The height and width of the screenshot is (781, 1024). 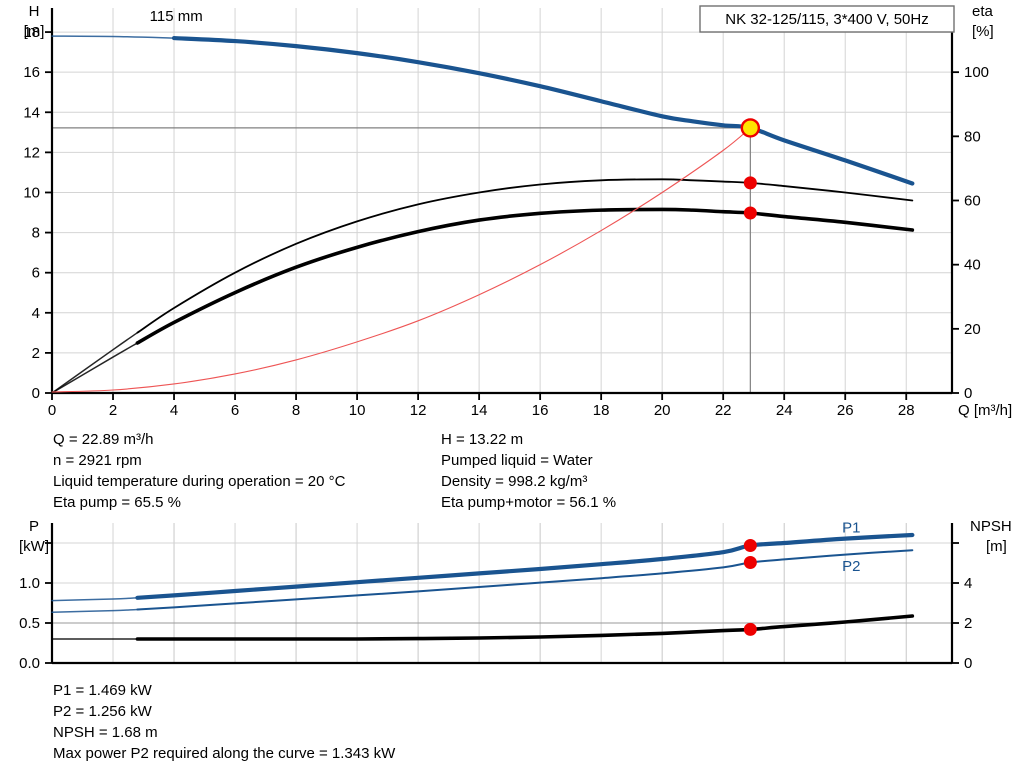 I want to click on y-axis-left-unit: [m], so click(x=34, y=31).